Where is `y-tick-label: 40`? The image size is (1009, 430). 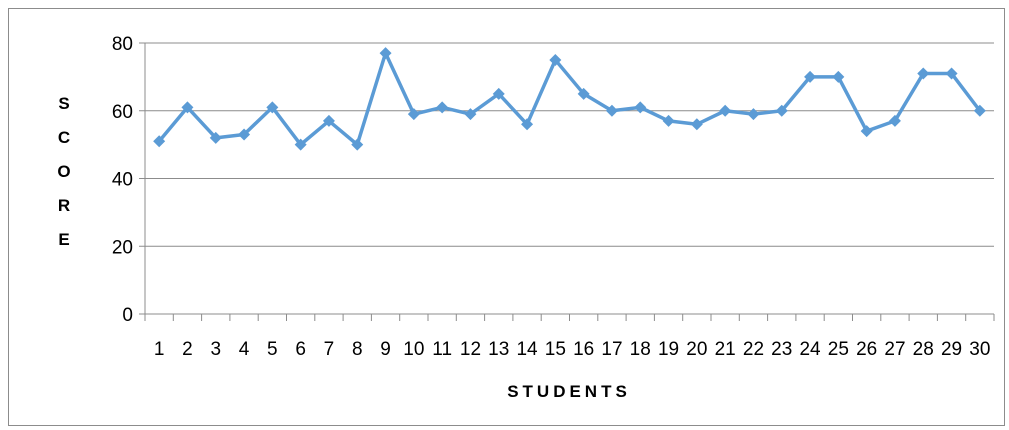 y-tick-label: 40 is located at coordinates (122, 180).